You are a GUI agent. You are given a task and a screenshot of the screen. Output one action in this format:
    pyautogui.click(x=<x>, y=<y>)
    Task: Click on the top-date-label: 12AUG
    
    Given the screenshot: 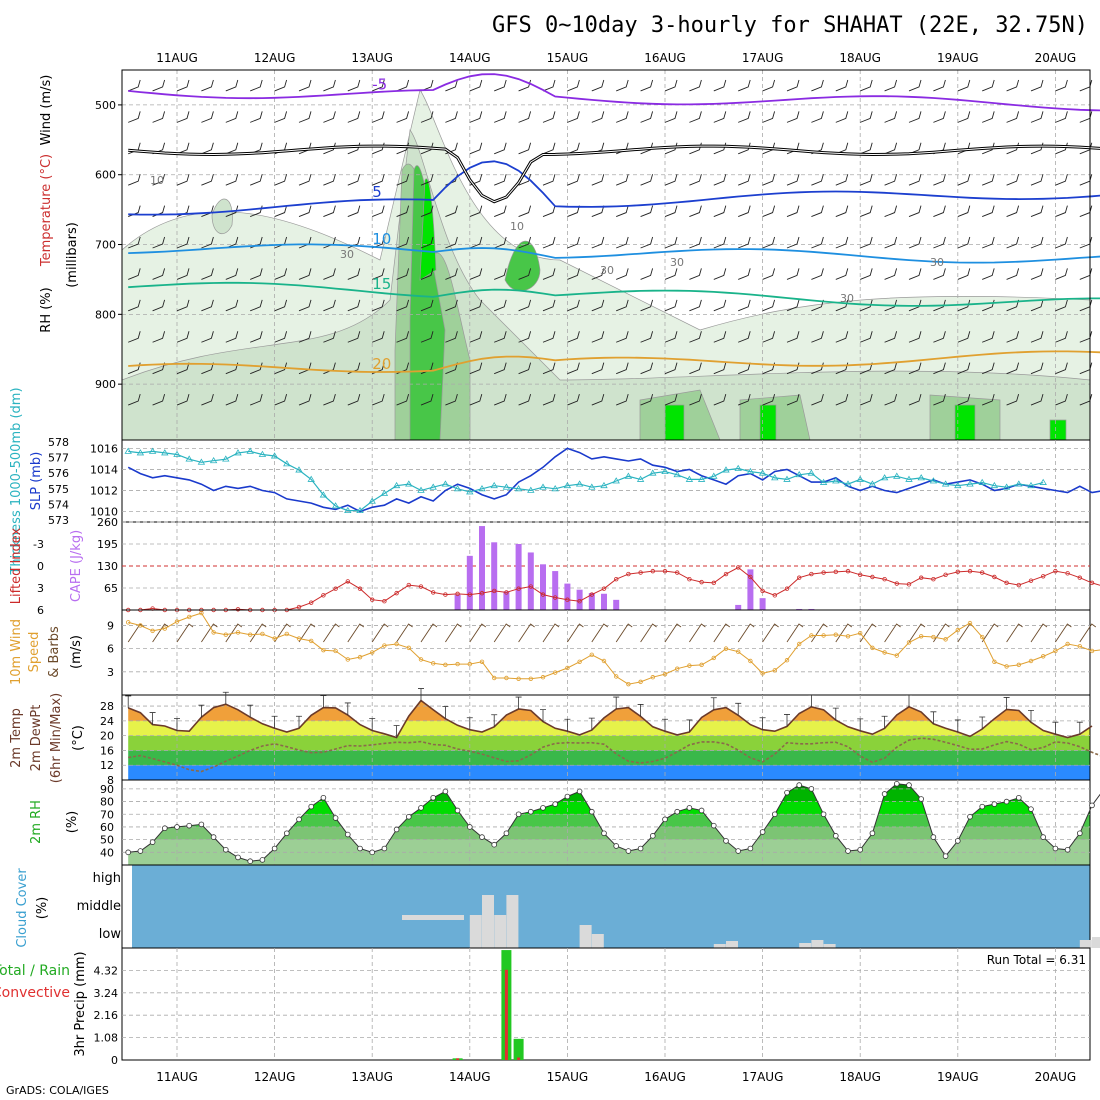 What is the action you would take?
    pyautogui.click(x=275, y=58)
    